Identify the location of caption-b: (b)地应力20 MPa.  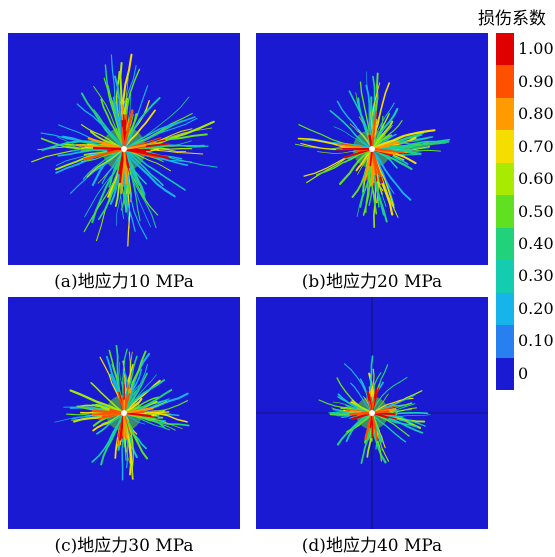
(372, 282).